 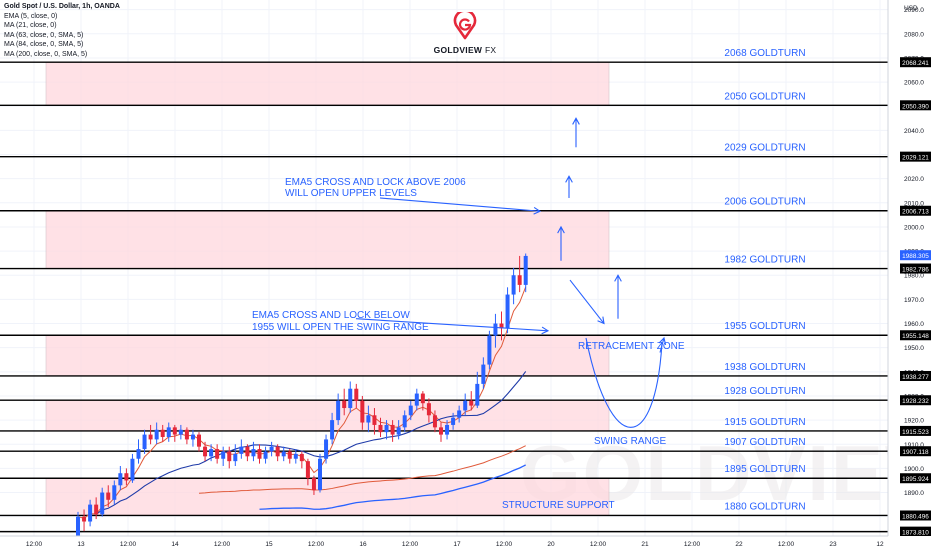 What do you see at coordinates (911, 8) in the screenshot?
I see `price-axis-currency: USD` at bounding box center [911, 8].